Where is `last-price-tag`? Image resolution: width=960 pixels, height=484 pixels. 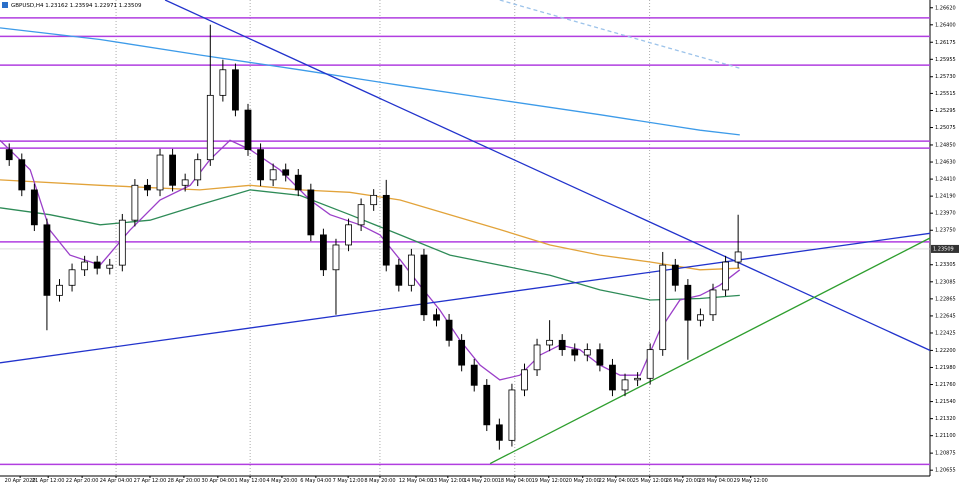
last-price-tag is located at coordinates (945, 248).